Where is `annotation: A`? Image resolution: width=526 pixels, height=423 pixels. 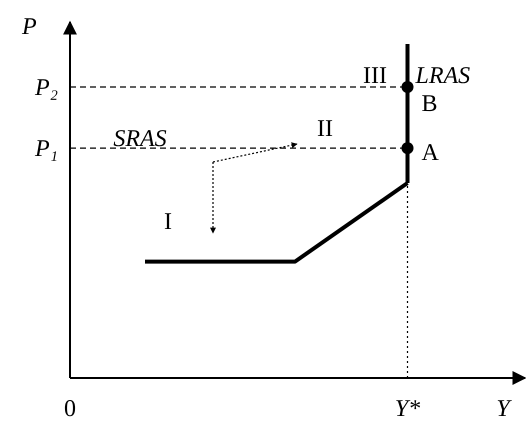
annotation: A is located at coordinates (431, 153).